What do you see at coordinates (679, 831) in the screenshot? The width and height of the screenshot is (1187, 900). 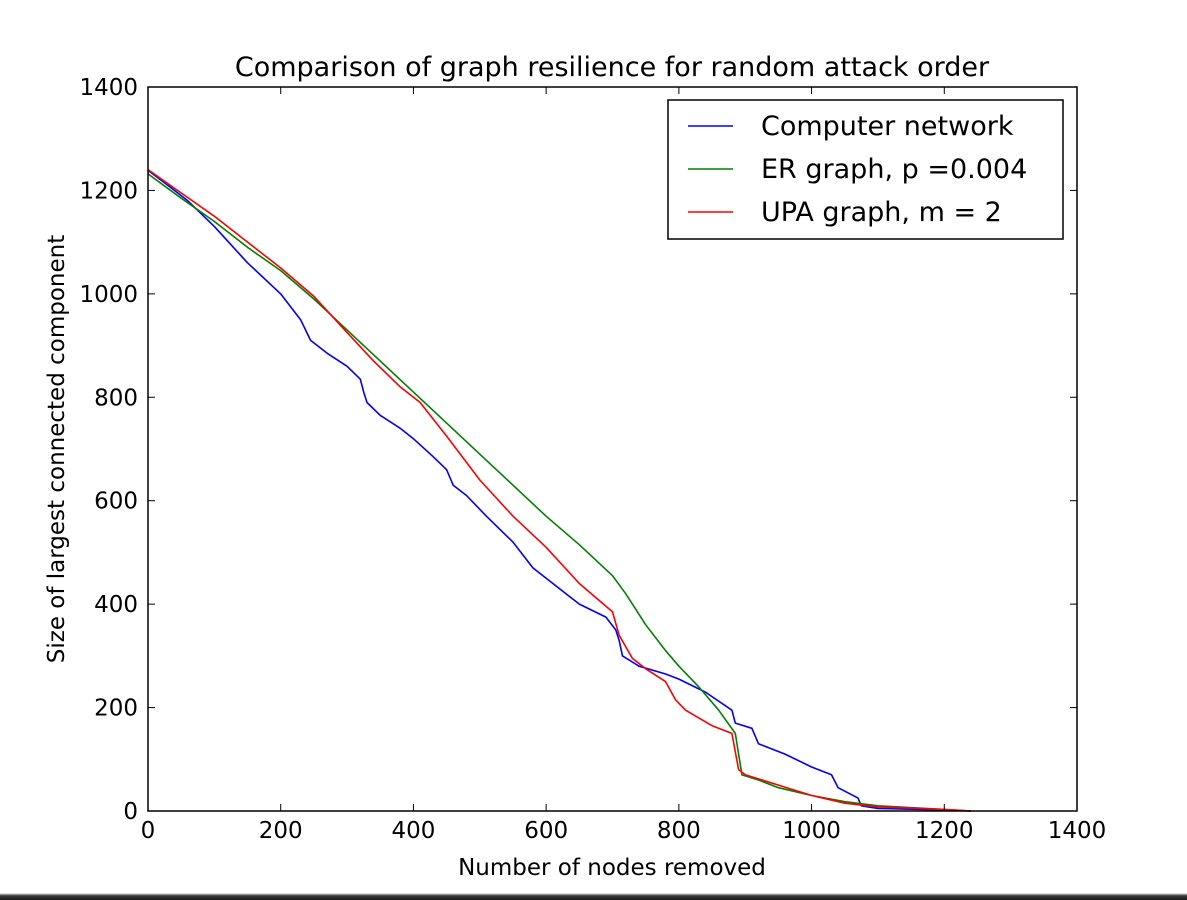 I see `x-tick-label: 800` at bounding box center [679, 831].